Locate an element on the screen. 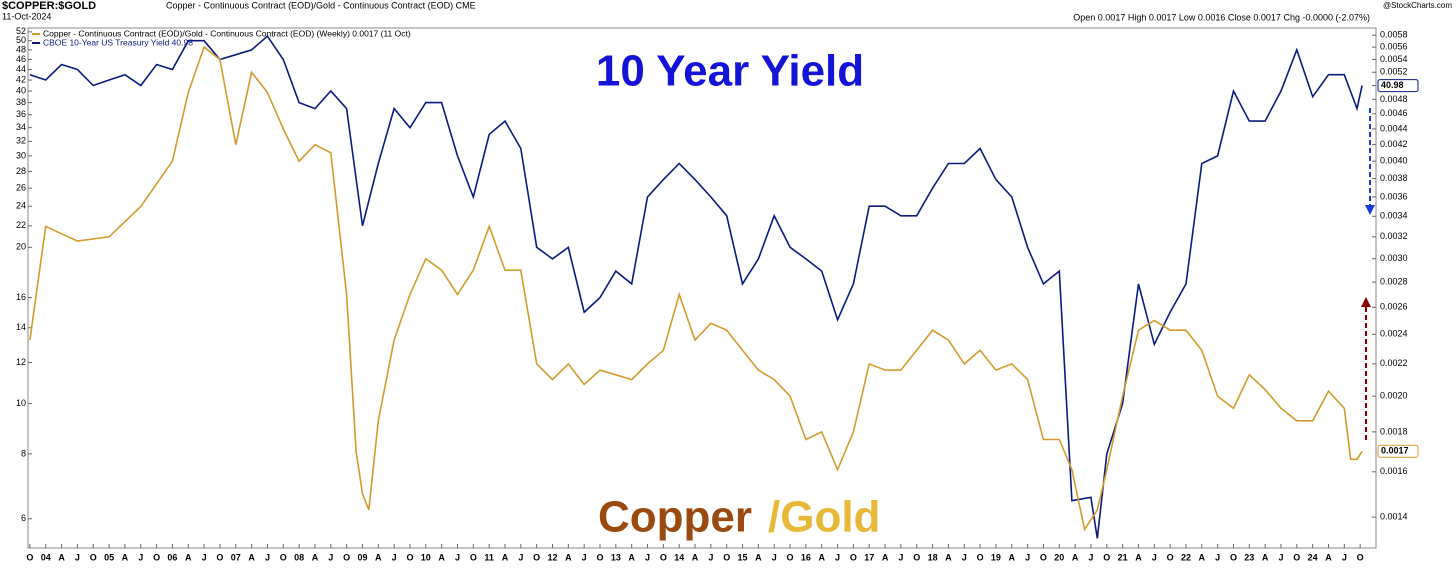 Image resolution: width=1456 pixels, height=568 pixels. y2-tick-label: 0.0020 is located at coordinates (1394, 396).